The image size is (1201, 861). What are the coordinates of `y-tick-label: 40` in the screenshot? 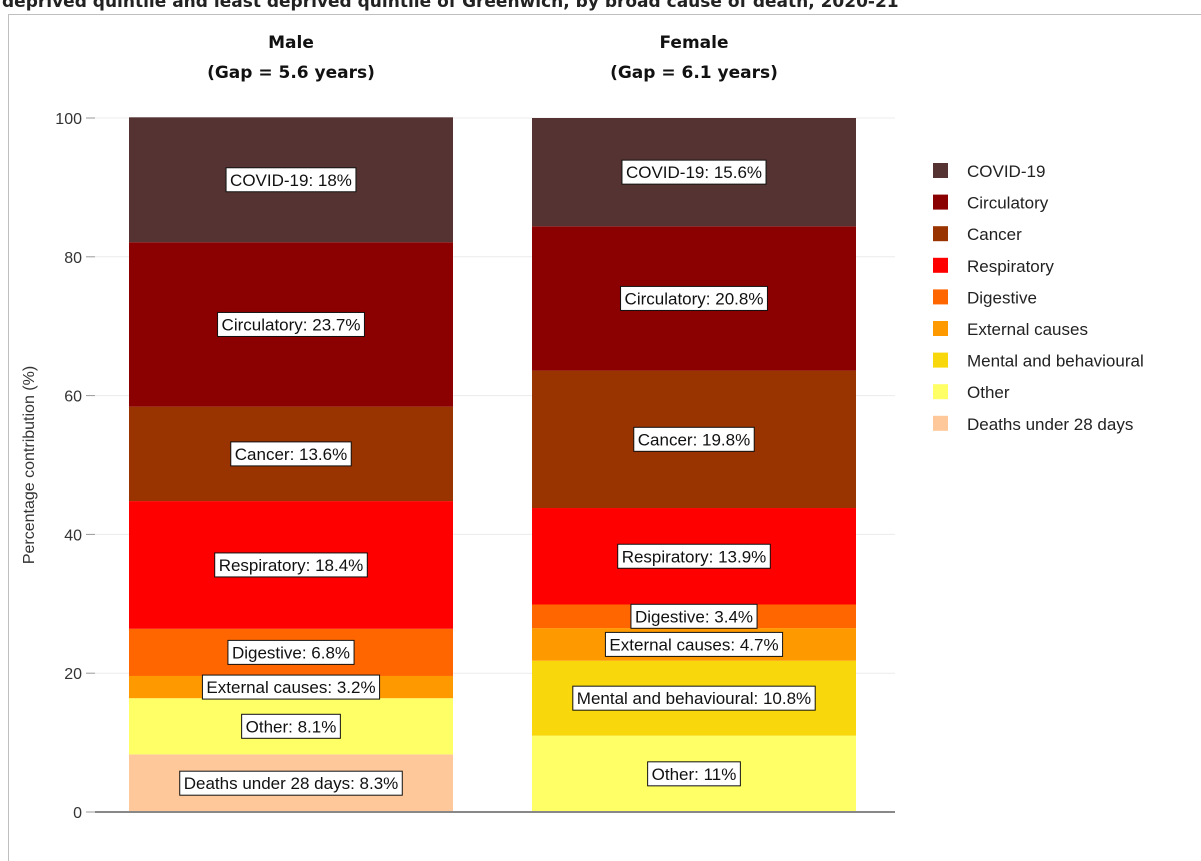 It's located at (73, 535).